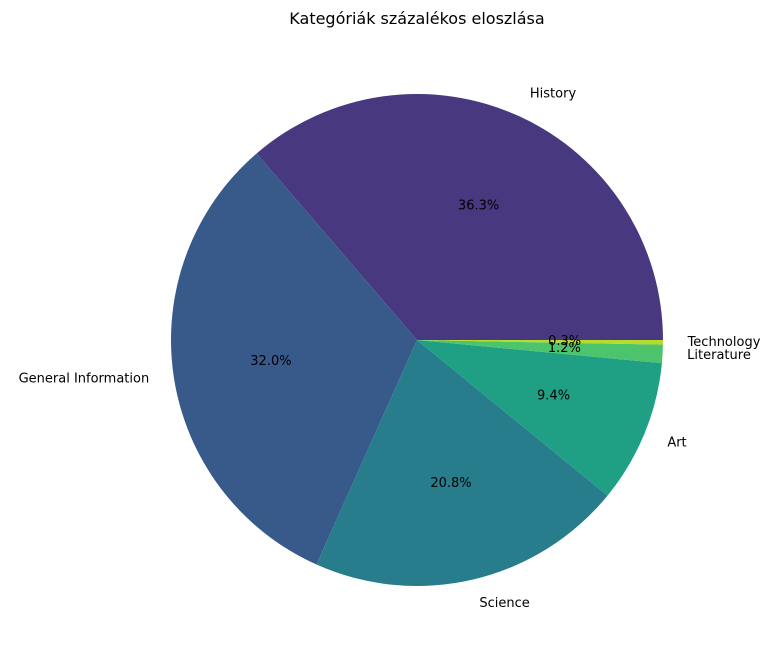 The width and height of the screenshot is (776, 658). I want to click on slice-label-literature: Literature, so click(719, 355).